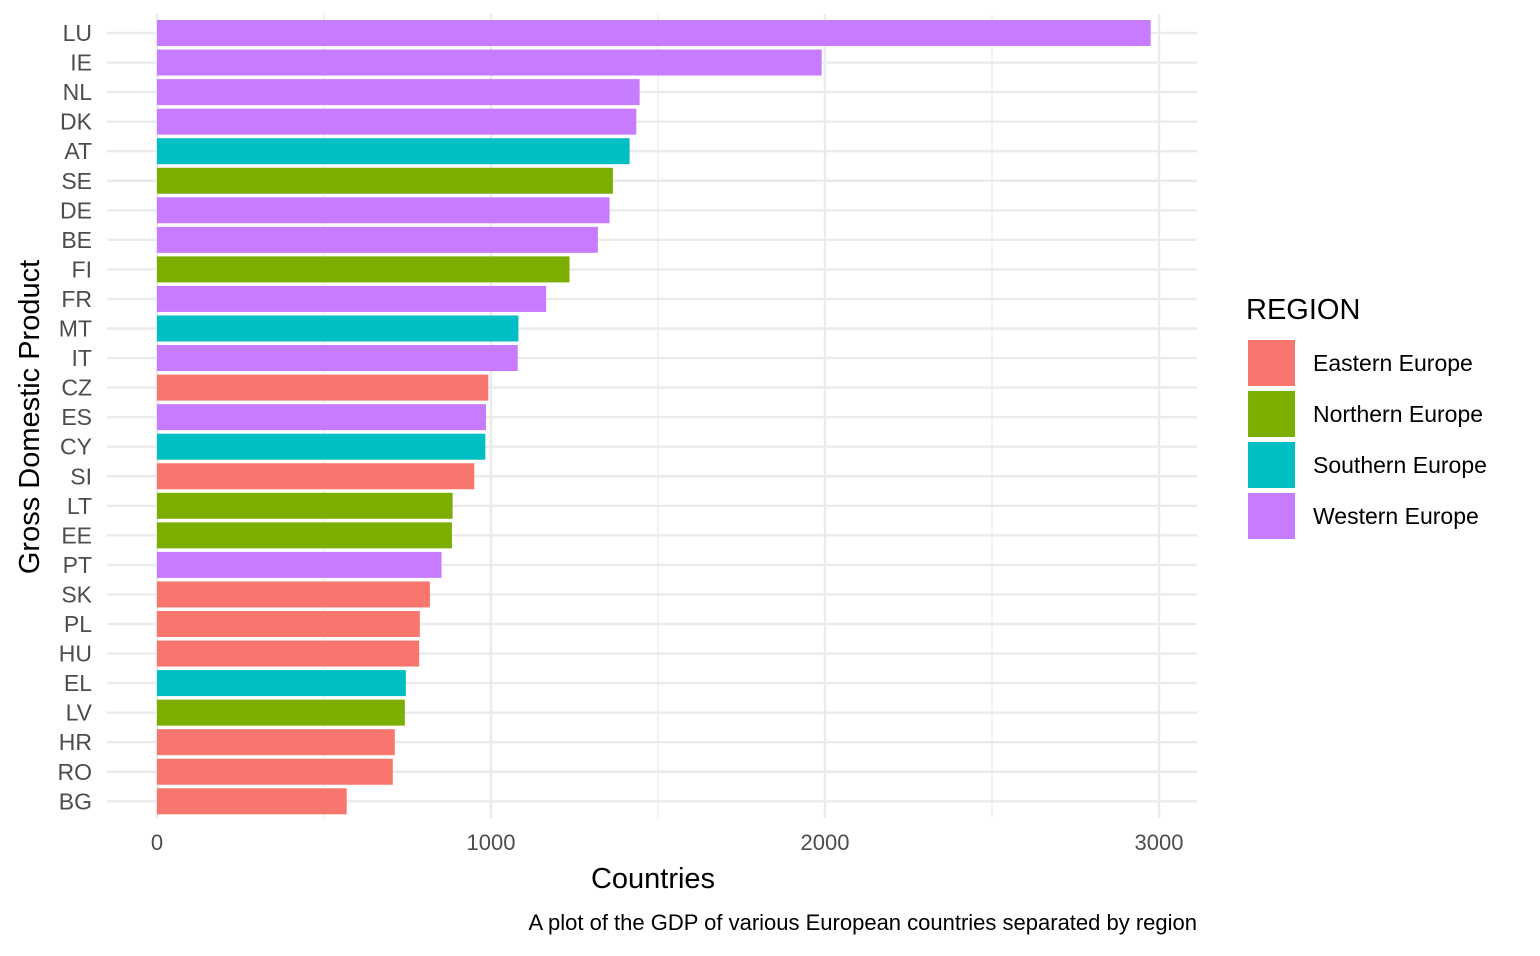 The height and width of the screenshot is (956, 1540). Describe the element at coordinates (30, 417) in the screenshot. I see `y-axis-title: Gross Domestic Product` at that location.